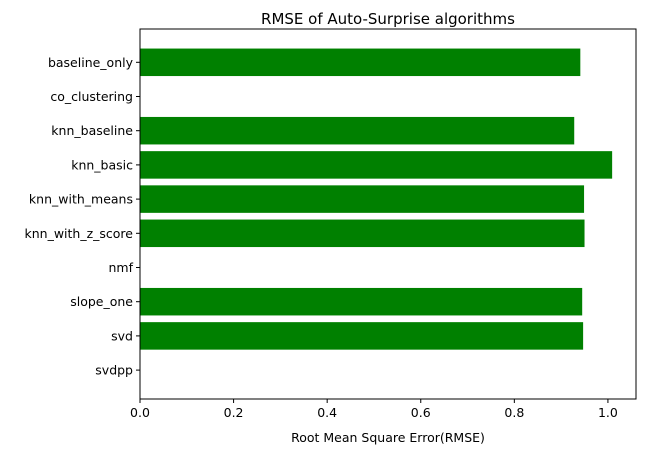  I want to click on bar-knn-basic, so click(376, 165).